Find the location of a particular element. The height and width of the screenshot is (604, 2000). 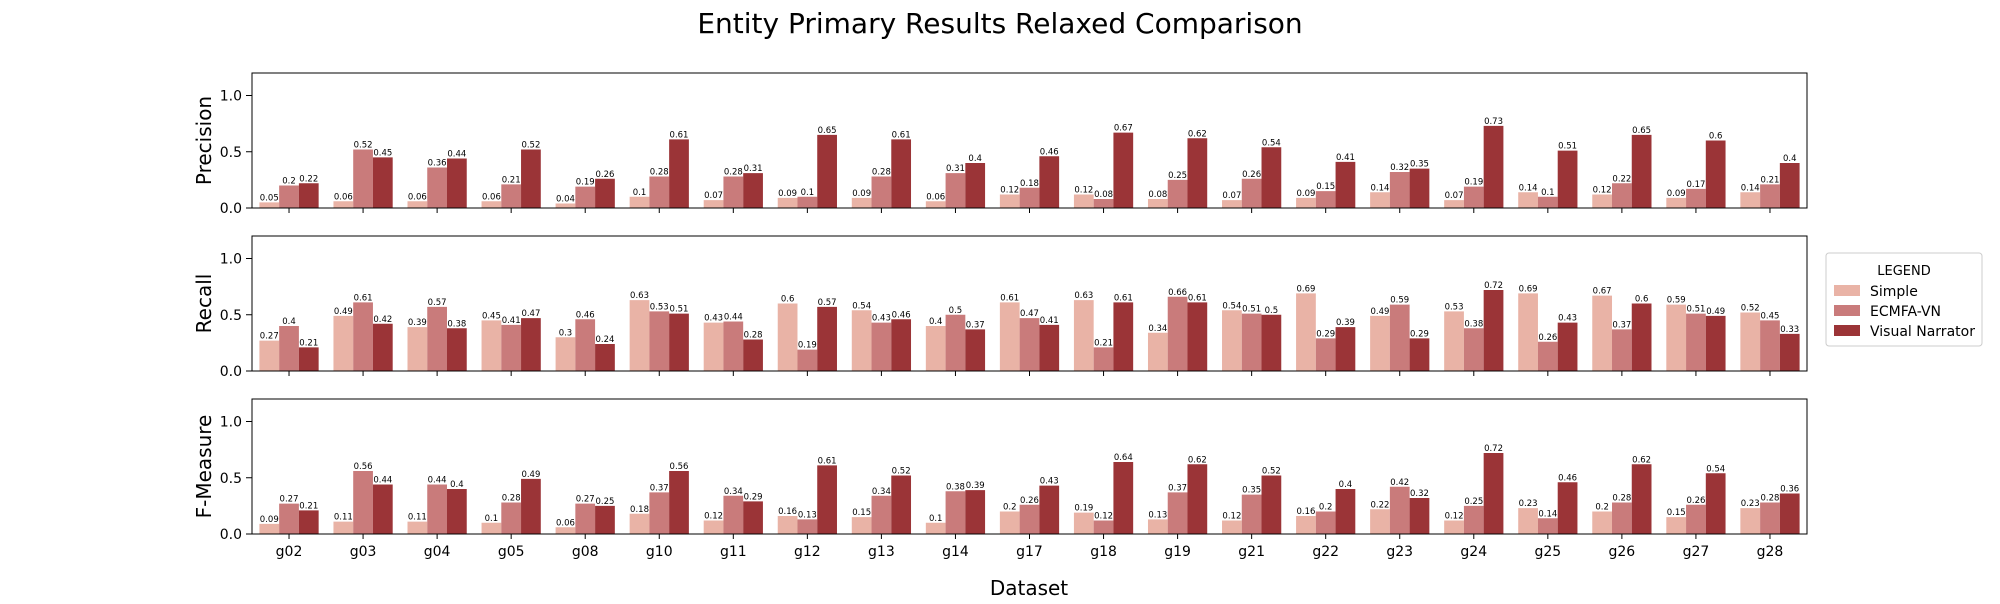

x-tick-label: g25 is located at coordinates (1547, 552).